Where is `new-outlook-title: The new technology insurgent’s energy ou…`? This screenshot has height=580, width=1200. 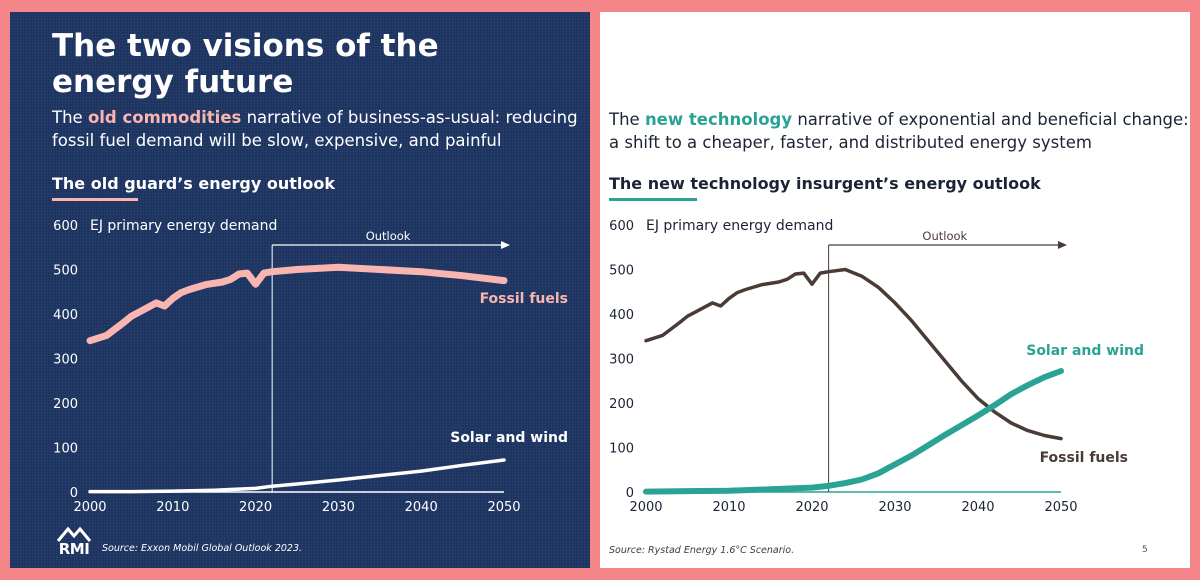
new-outlook-title: The new technology insurgent’s energy ou… is located at coordinates (825, 183).